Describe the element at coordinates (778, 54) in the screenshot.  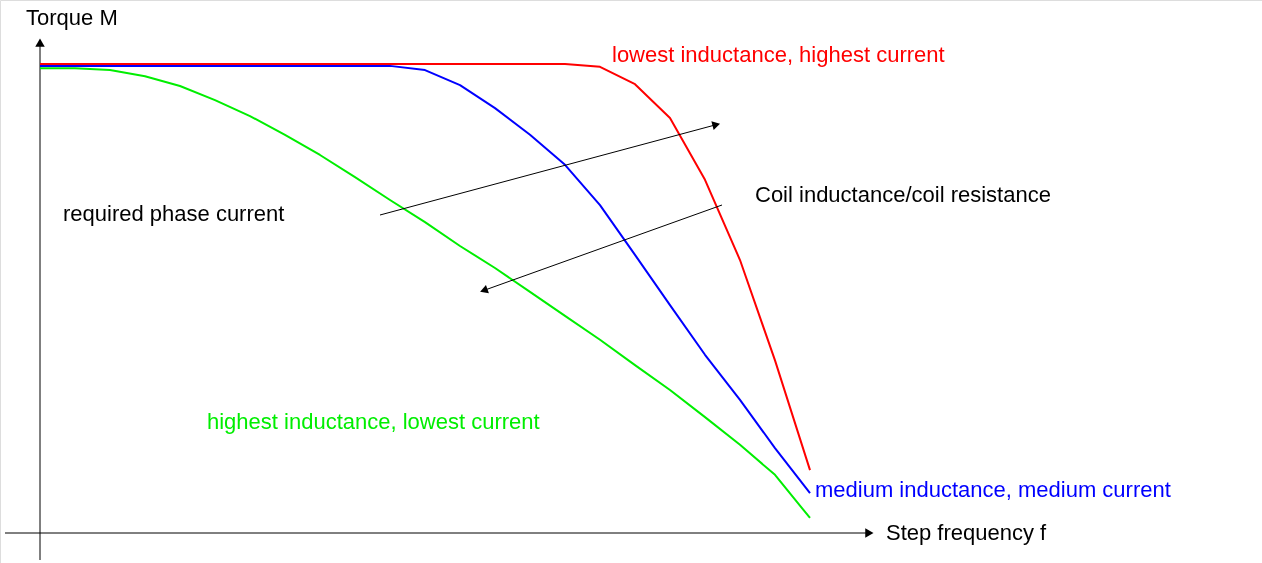
I see `series-label: lowest inductance, highest current` at that location.